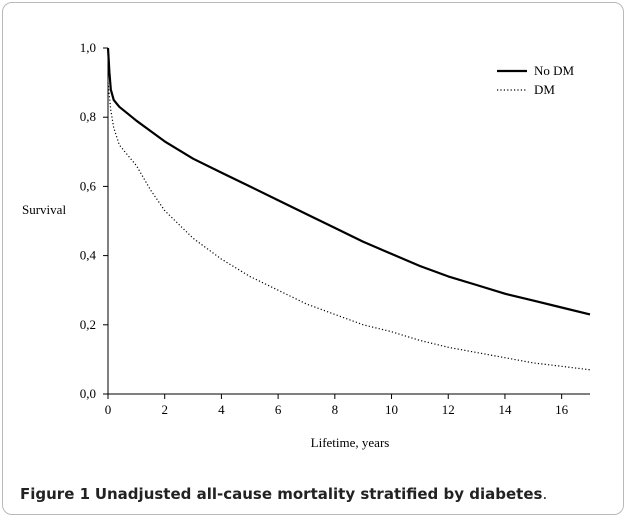 The height and width of the screenshot is (519, 628). What do you see at coordinates (88, 324) in the screenshot?
I see `y-tick-label: 0,2` at bounding box center [88, 324].